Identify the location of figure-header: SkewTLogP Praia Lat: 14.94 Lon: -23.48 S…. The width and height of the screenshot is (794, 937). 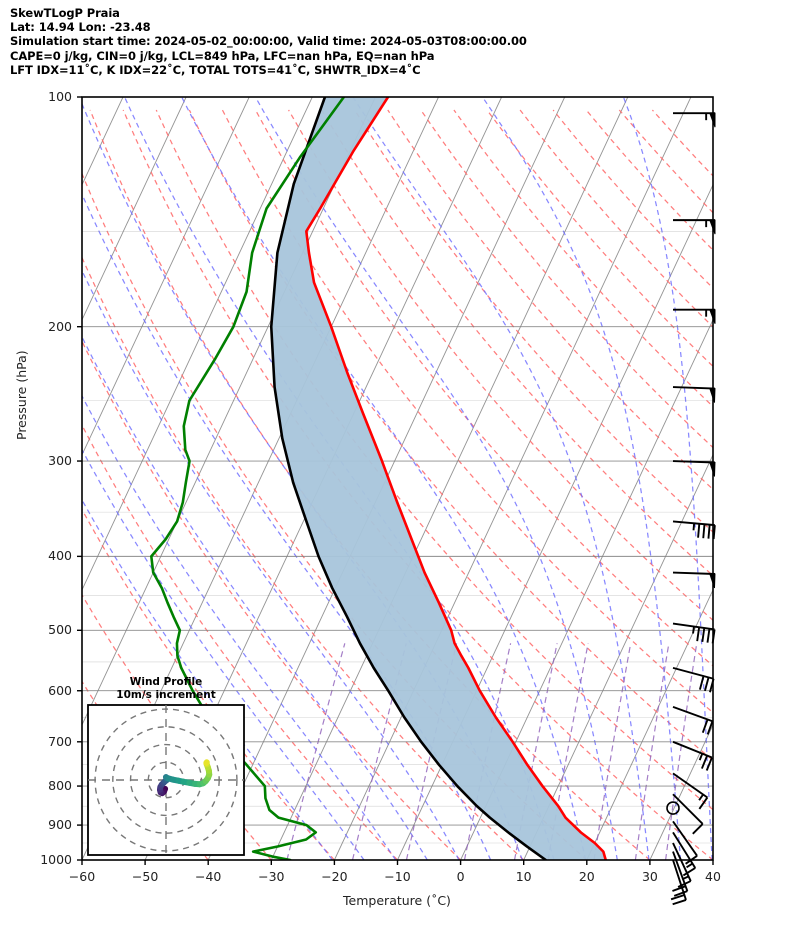
(268, 41).